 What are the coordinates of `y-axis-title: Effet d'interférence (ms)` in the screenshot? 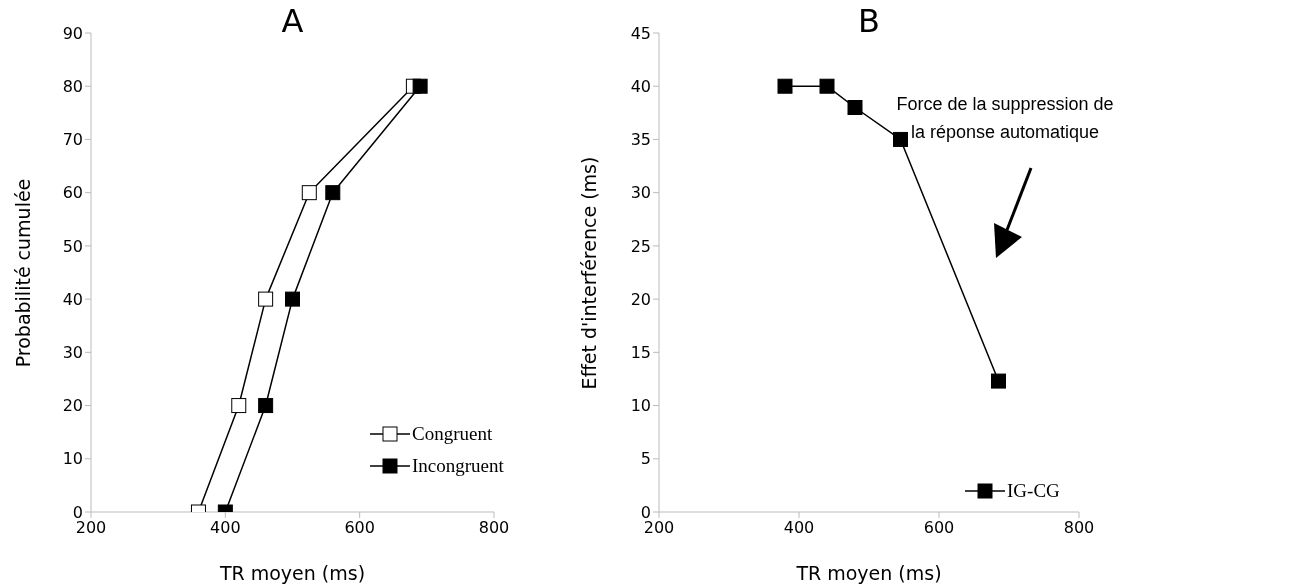 It's located at (589, 273).